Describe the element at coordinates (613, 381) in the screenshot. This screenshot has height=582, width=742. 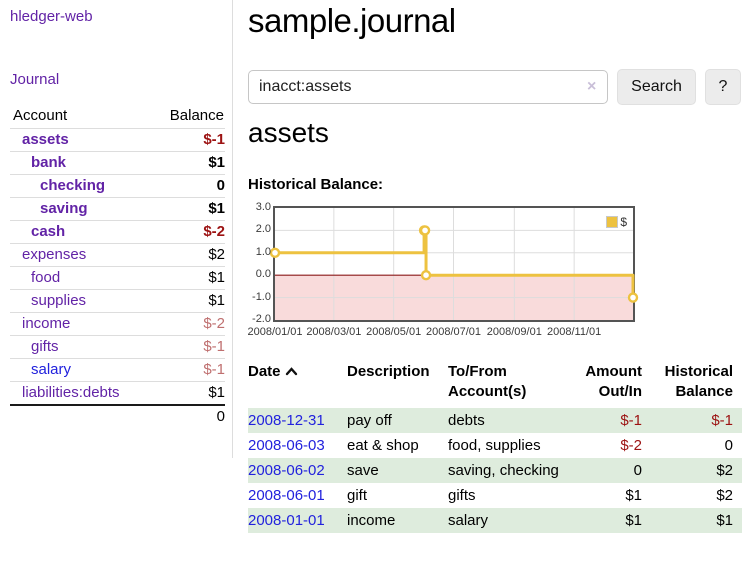
I see `column-header-amount: Amount Out/In` at that location.